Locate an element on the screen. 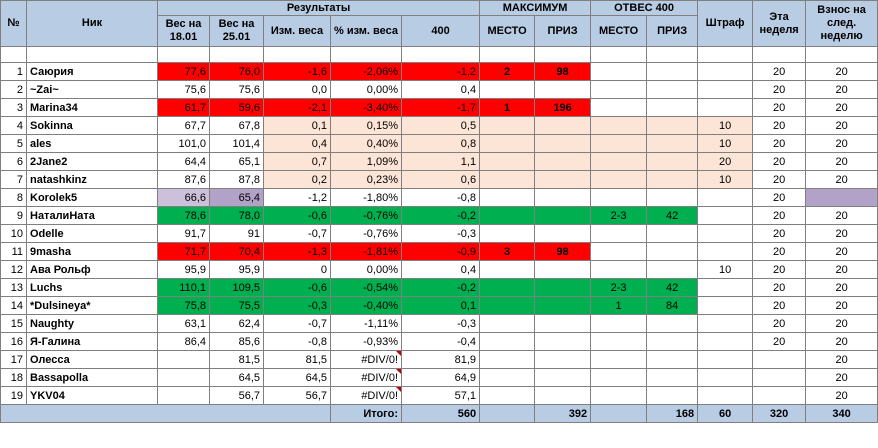 This screenshot has height=448, width=878. row-weight-pct: 0,40% is located at coordinates (366, 143).